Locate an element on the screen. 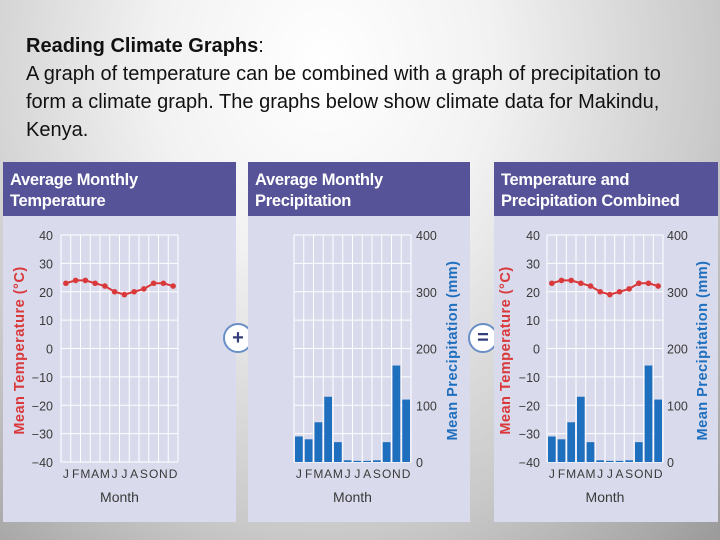 The image size is (720, 540). temperature-title-line2: Temperature is located at coordinates (58, 201).